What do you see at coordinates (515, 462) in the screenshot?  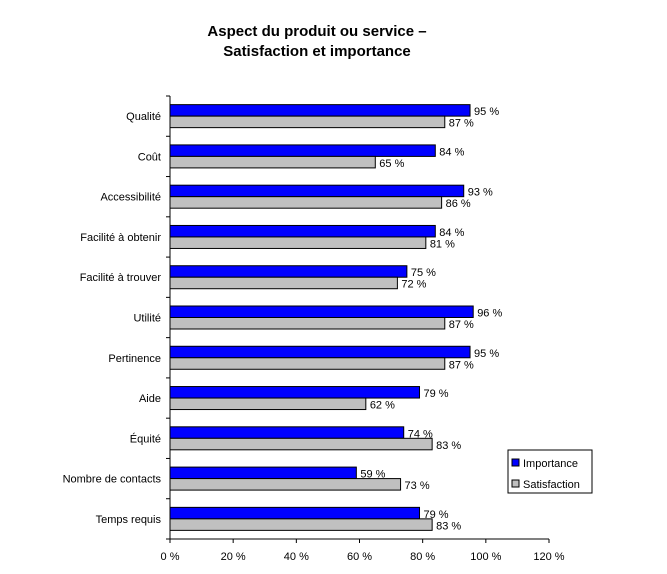 I see `legend-swatch-importance` at bounding box center [515, 462].